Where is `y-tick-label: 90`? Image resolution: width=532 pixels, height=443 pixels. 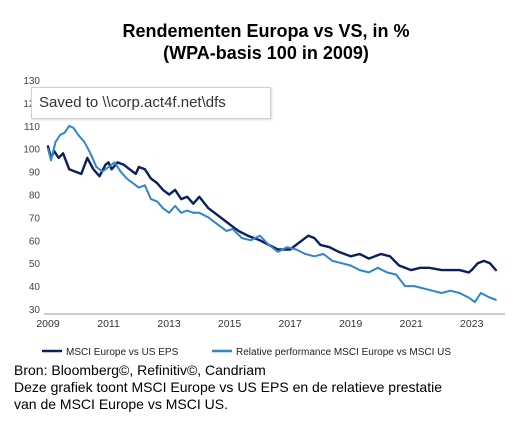
y-tick-label: 90 is located at coordinates (35, 173).